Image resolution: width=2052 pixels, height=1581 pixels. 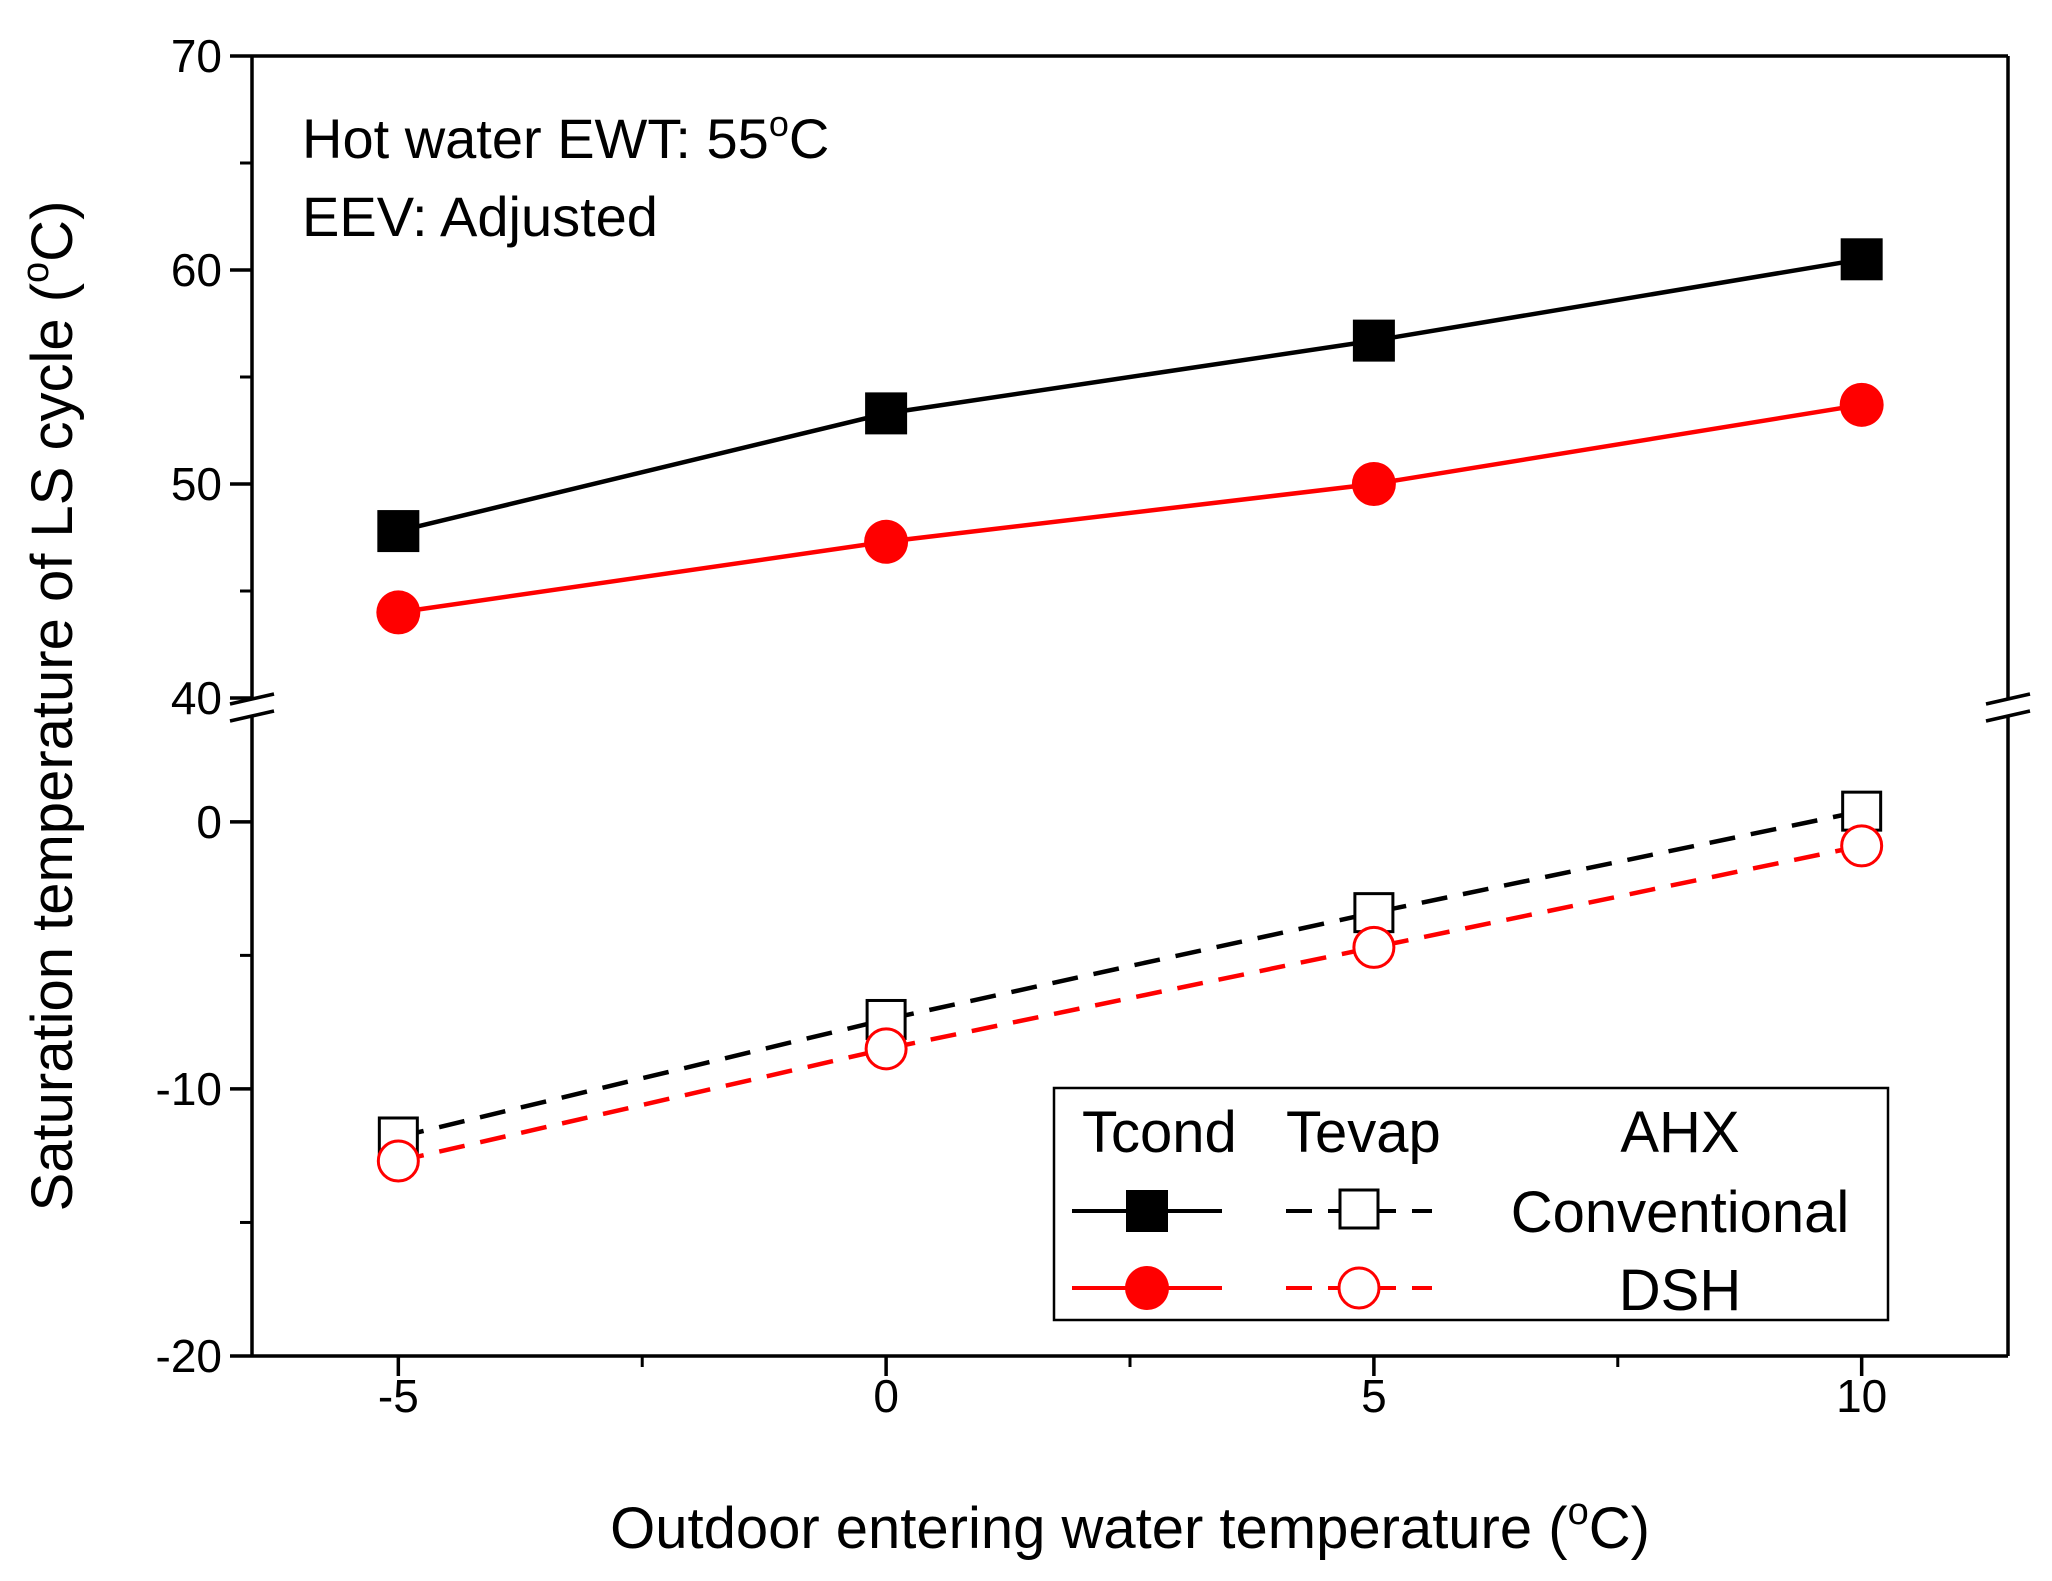 I want to click on y-tick-label: 0, so click(x=209, y=822).